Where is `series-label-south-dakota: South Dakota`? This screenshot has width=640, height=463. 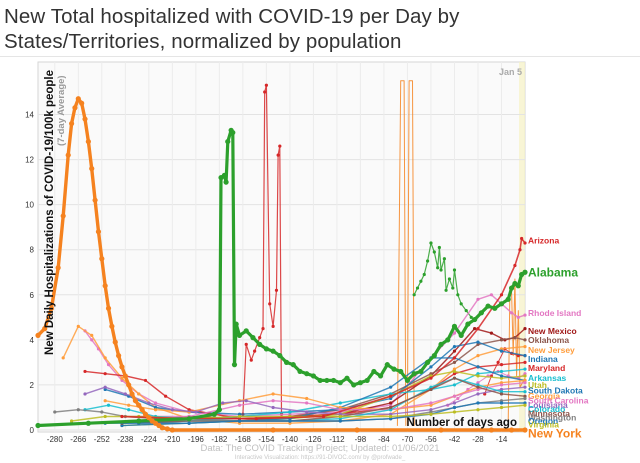 series-label-south-dakota: South Dakota is located at coordinates (555, 391).